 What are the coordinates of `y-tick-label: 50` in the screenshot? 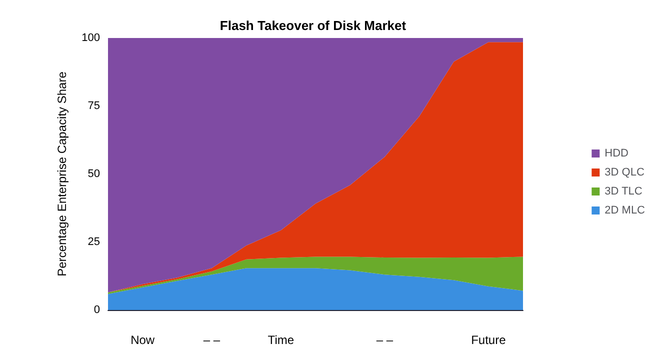 It's located at (94, 174).